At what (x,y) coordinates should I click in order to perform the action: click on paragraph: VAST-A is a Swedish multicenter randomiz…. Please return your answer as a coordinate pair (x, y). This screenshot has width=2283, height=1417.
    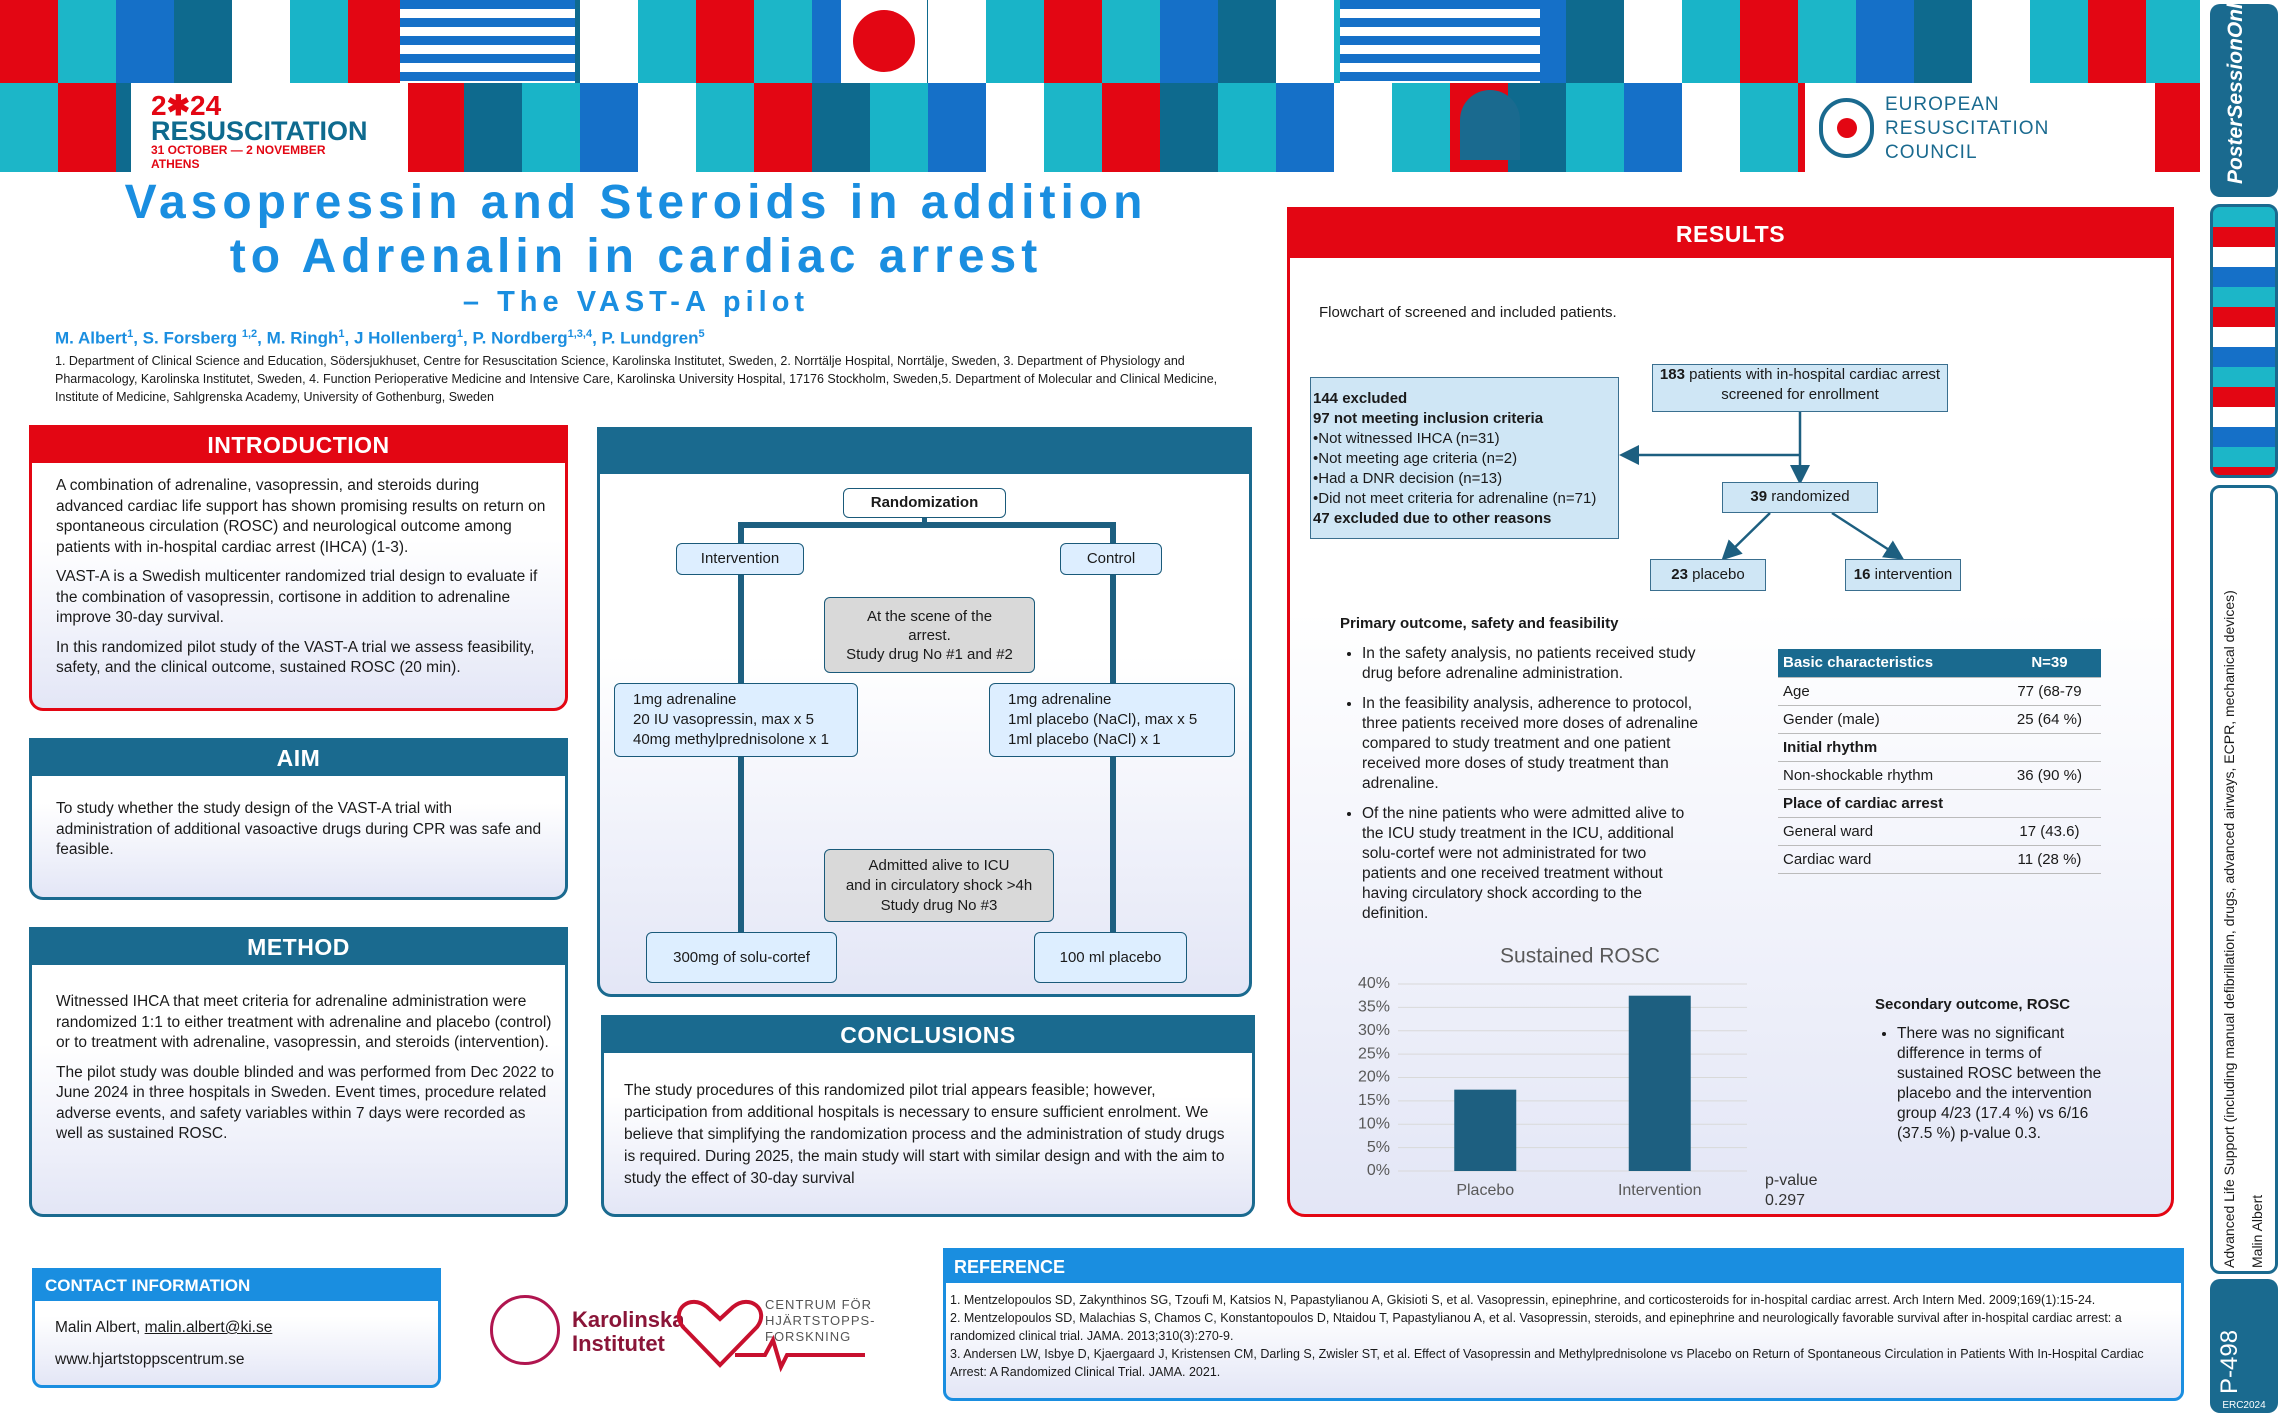
    Looking at the image, I should click on (297, 597).